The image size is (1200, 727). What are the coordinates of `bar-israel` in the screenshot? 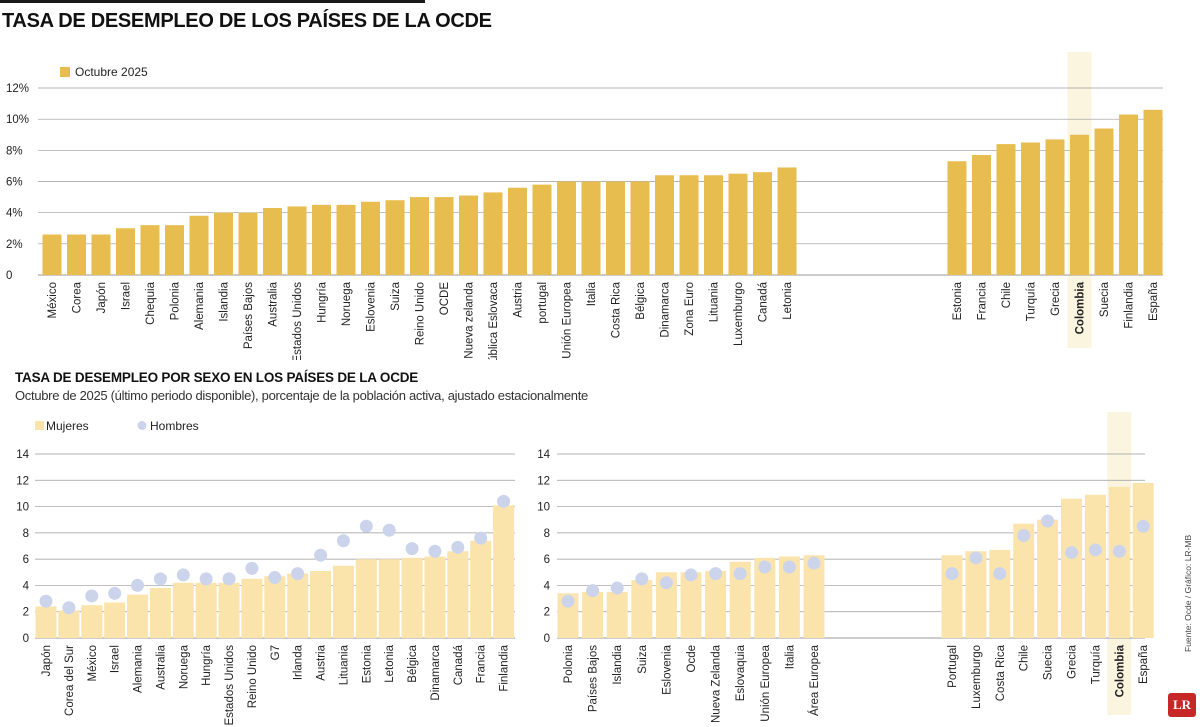 It's located at (125, 251).